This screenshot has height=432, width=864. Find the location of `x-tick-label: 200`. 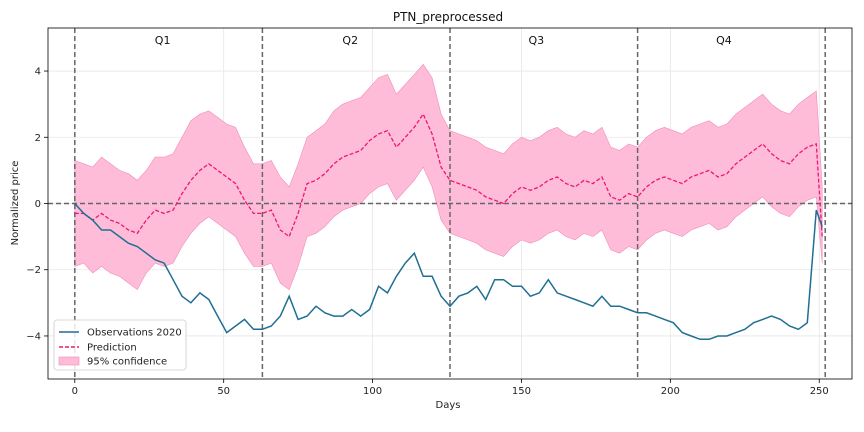

x-tick-label: 200 is located at coordinates (670, 391).